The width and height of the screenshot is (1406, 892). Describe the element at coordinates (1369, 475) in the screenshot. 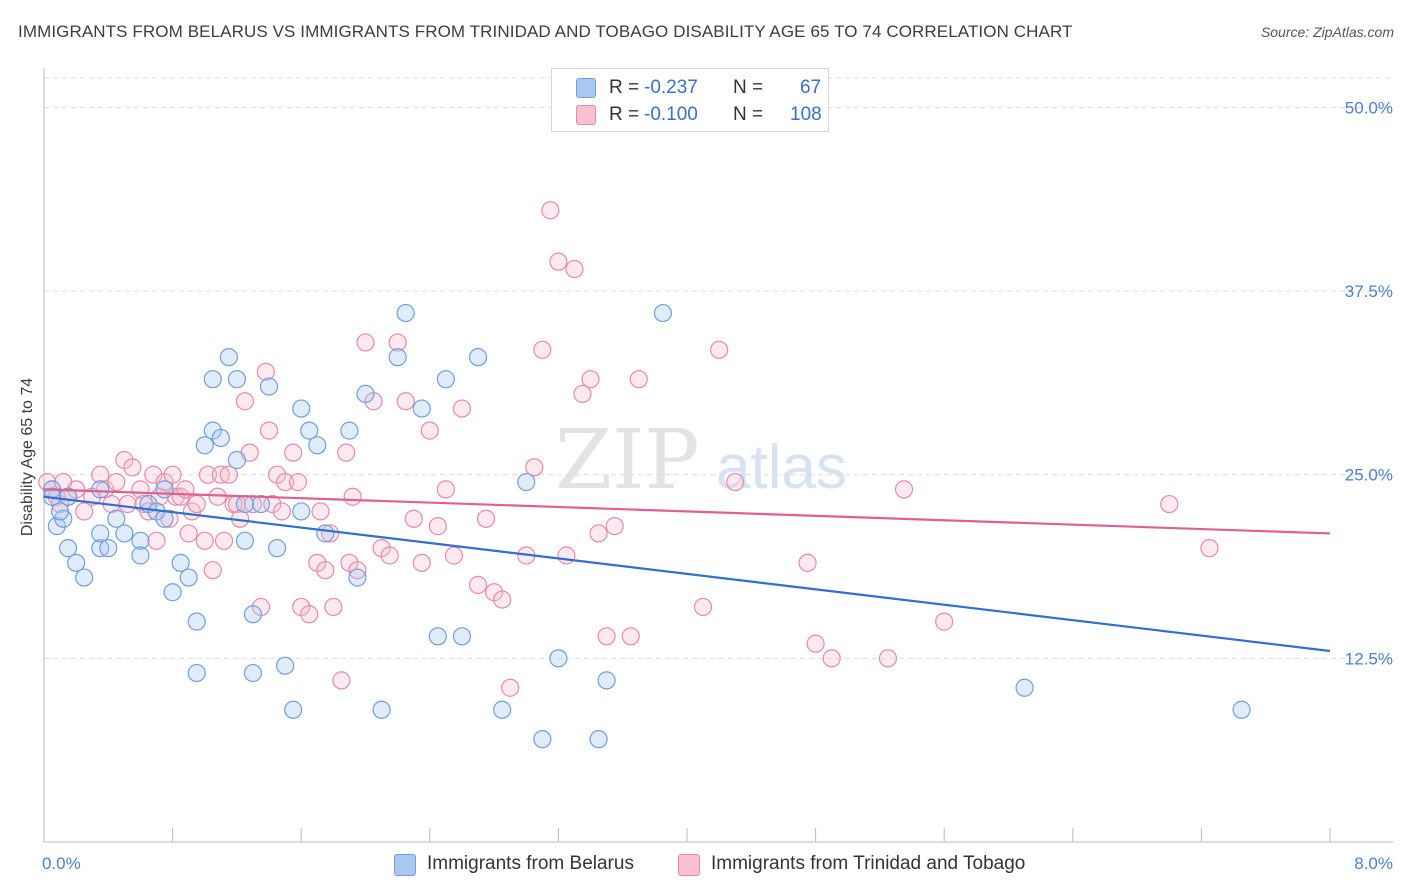

I see `y-tick-label: 25.0%` at that location.